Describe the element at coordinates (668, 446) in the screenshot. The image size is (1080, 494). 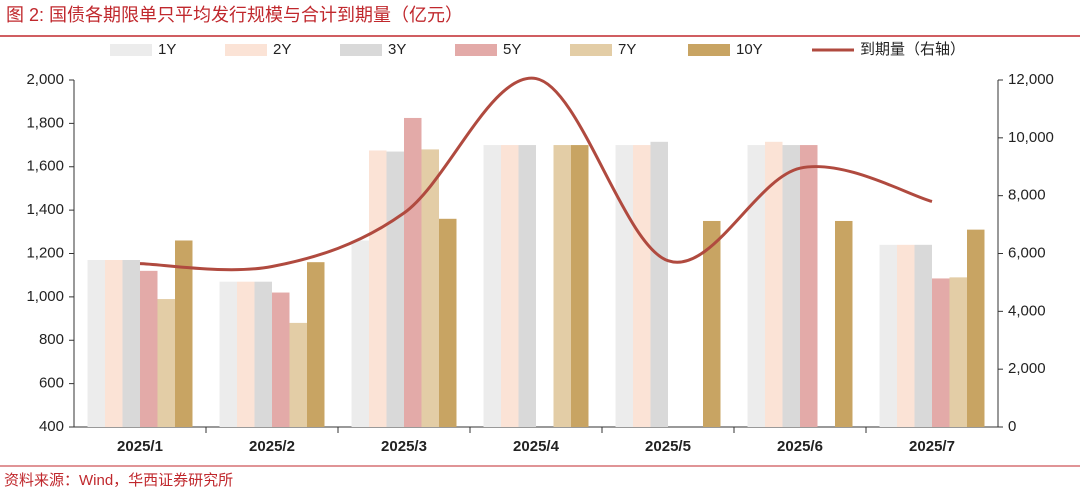
I see `x-tick-label: 2025/5` at that location.